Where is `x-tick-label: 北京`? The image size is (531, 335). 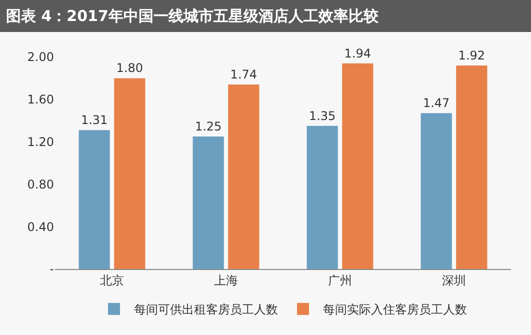 x-tick-label: 北京 is located at coordinates (112, 280).